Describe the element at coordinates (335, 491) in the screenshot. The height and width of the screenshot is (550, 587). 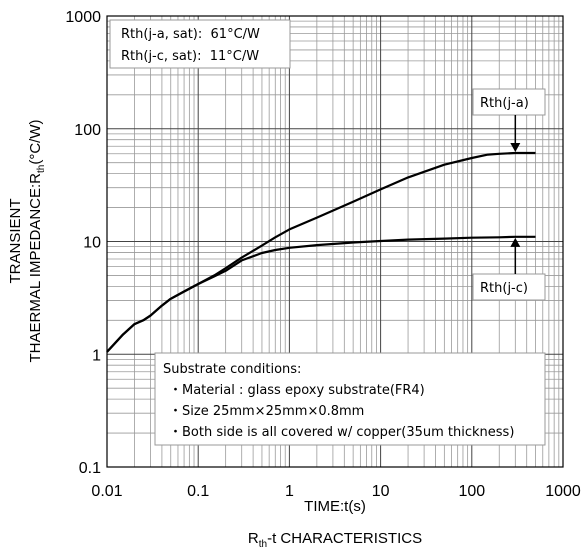
I see `x-tick-labels: 0.01 0.1 1 10 100 1000` at that location.